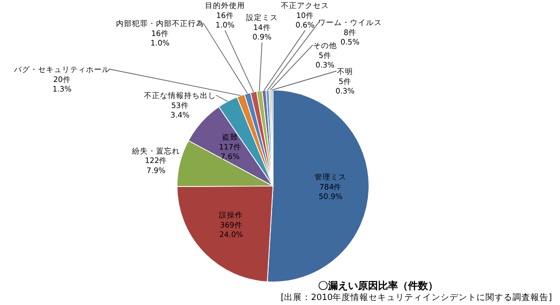 This screenshot has width=560, height=305. I want to click on text: [出展：2010年度情報セキュリティインシデントに関する調査報告], so click(416, 297).